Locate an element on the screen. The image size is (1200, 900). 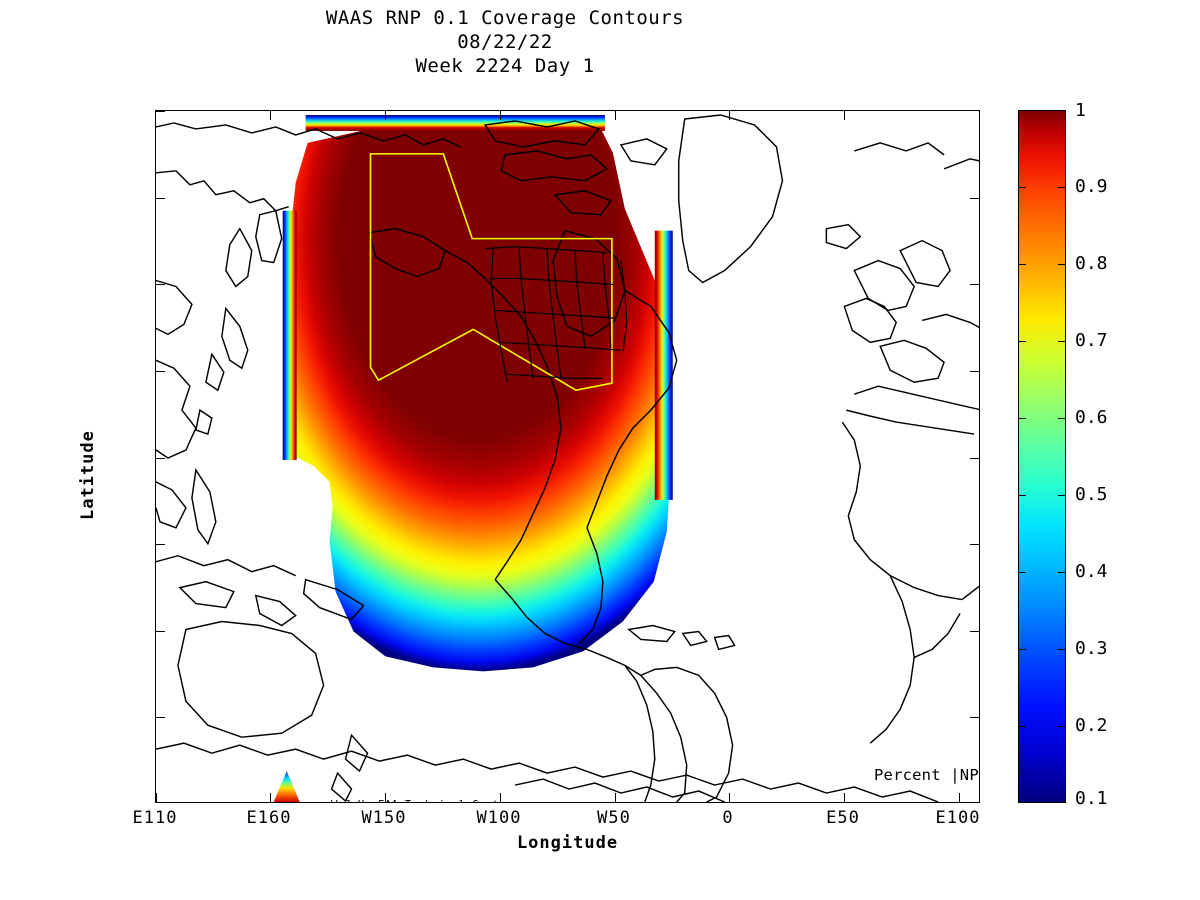
coverage-west-edge is located at coordinates (289, 335).